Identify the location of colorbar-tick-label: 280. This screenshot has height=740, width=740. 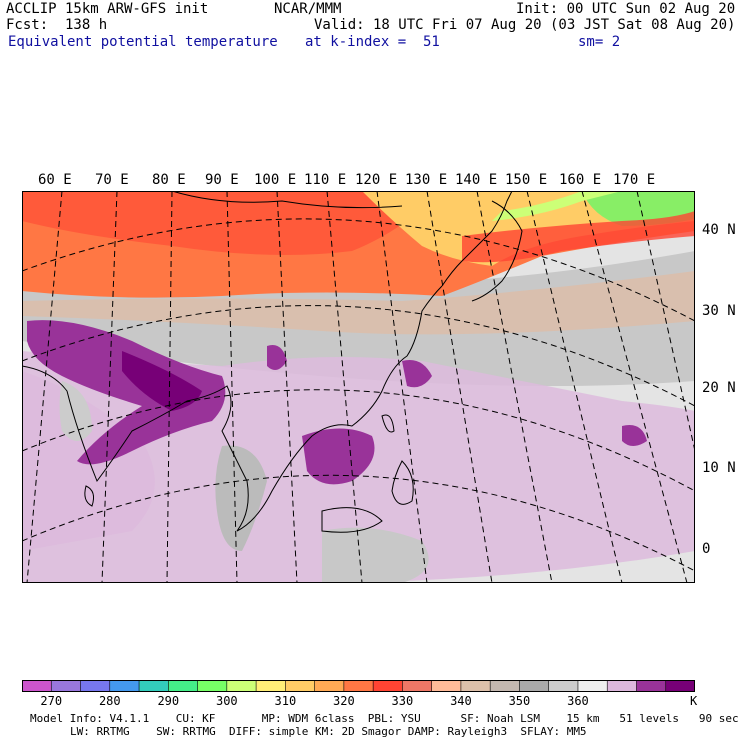
(109, 701).